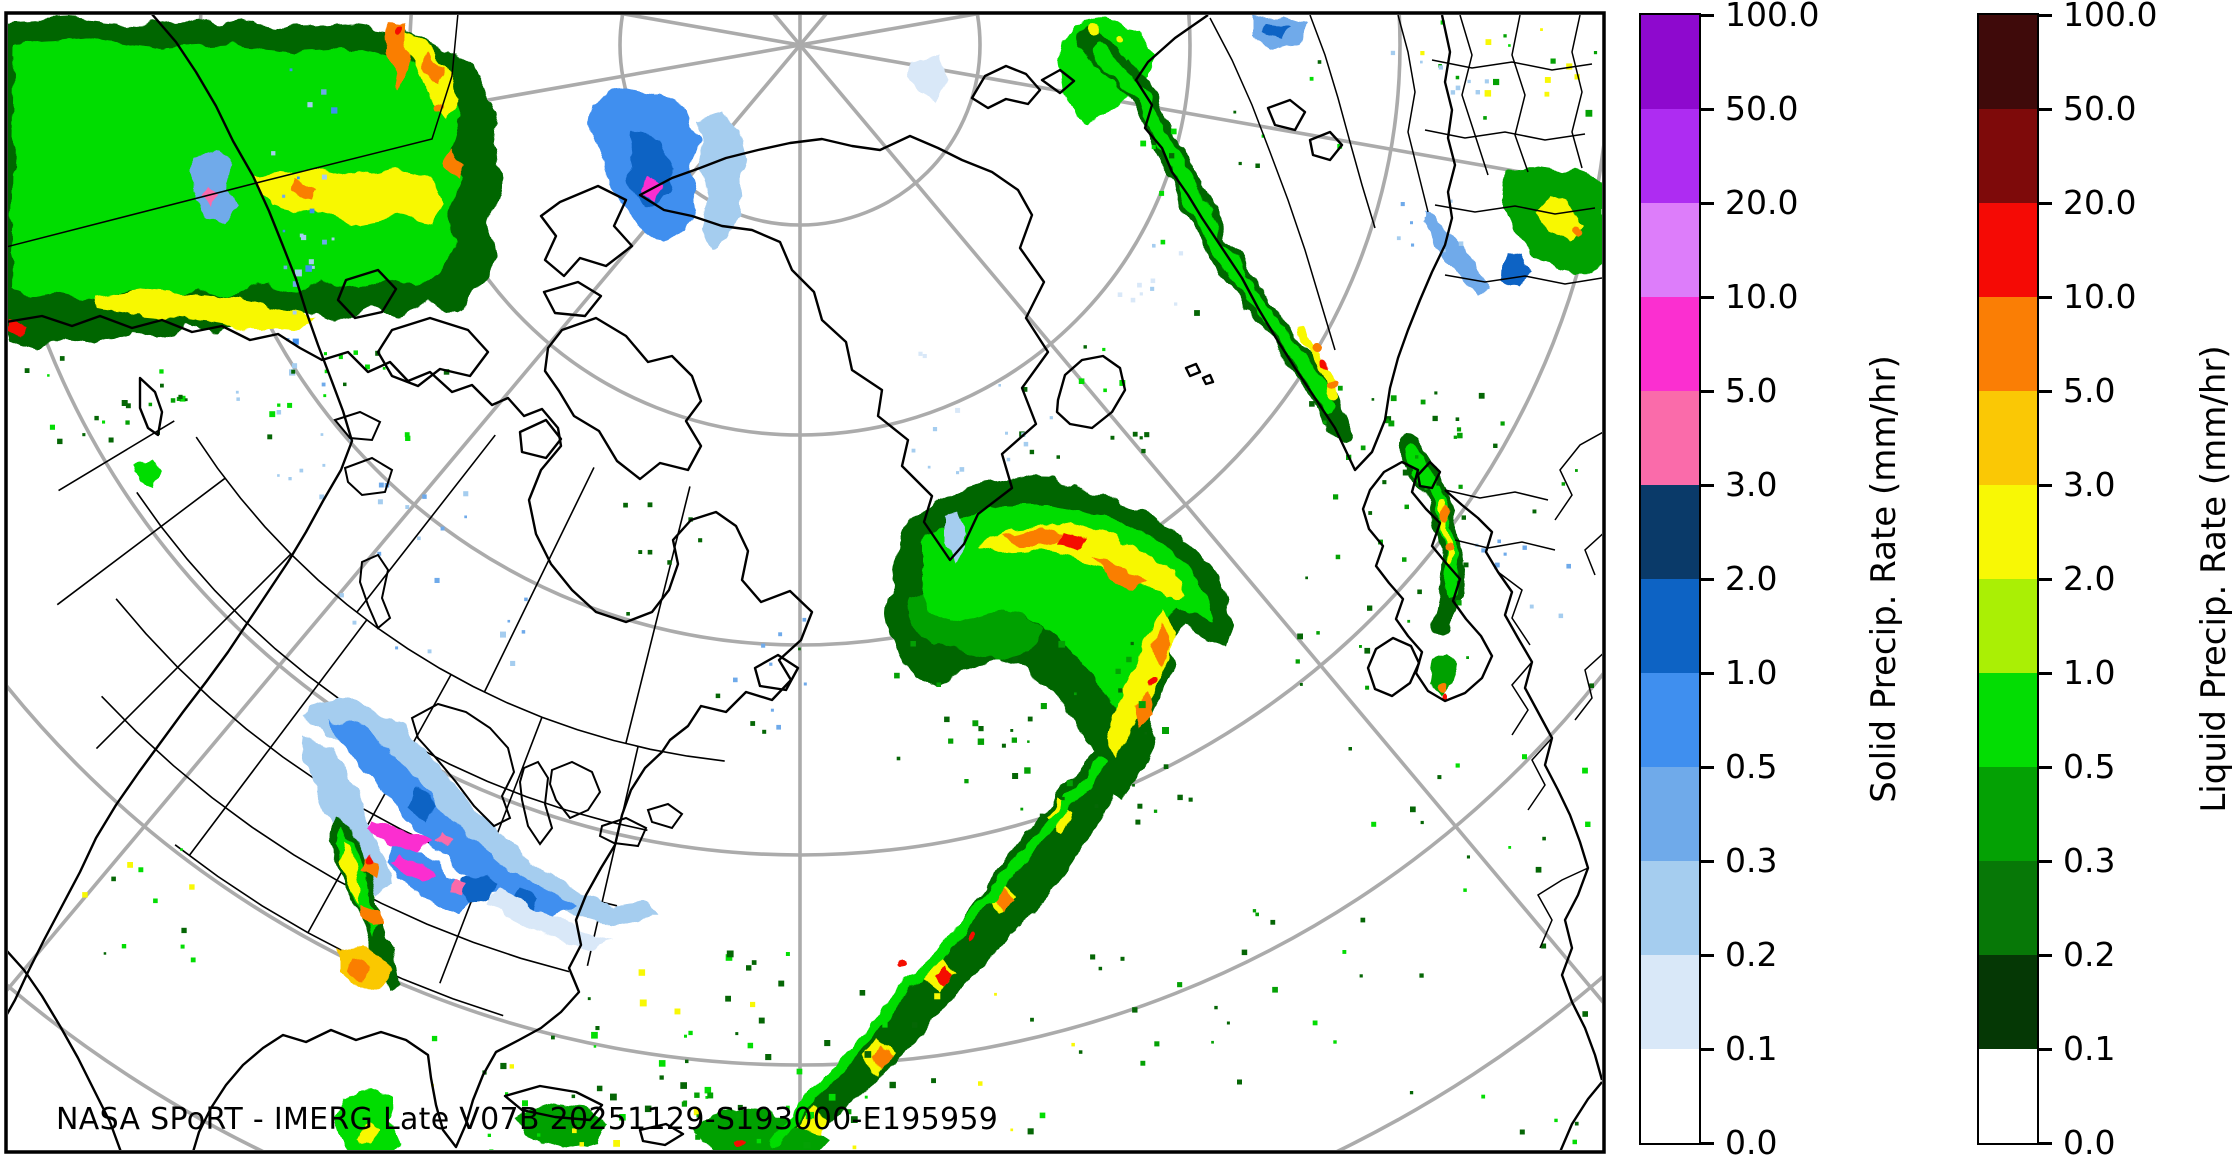 This screenshot has width=2237, height=1167. What do you see at coordinates (1580, 1115) in the screenshot?
I see `coast-africa-coast` at bounding box center [1580, 1115].